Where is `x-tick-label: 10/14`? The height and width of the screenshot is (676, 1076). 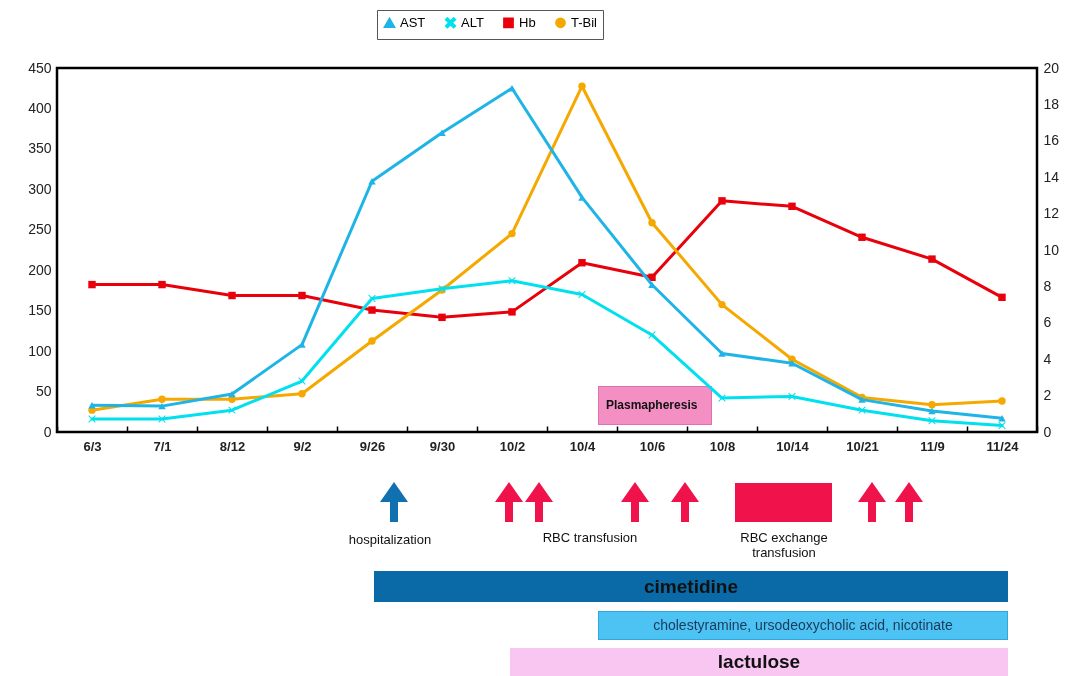 x-tick-label: 10/14 is located at coordinates (793, 446).